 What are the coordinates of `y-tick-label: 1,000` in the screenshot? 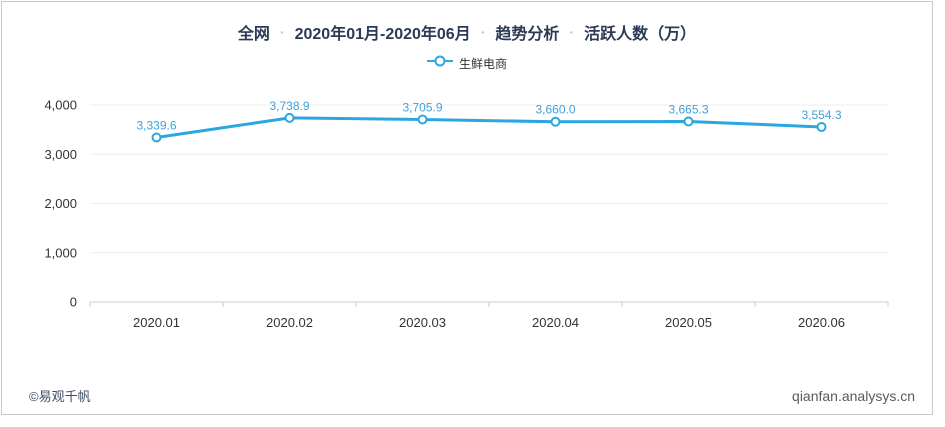 It's located at (60, 252).